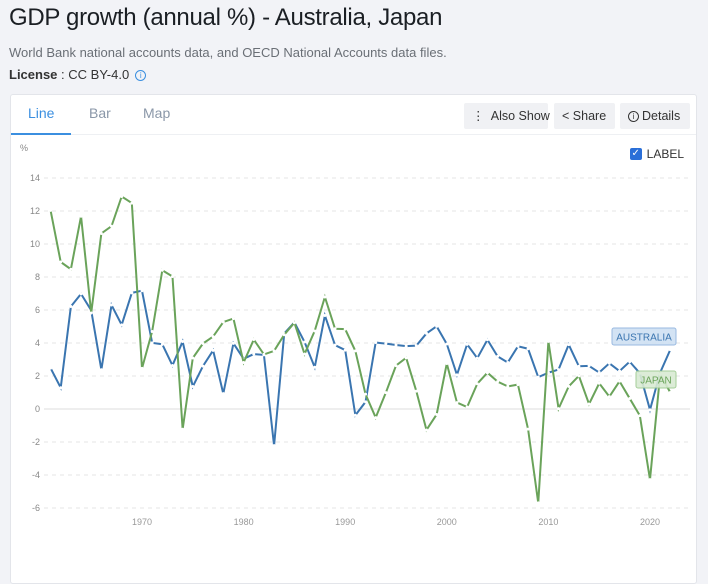  I want to click on label-toggle: ✓ LABEL, so click(656, 154).